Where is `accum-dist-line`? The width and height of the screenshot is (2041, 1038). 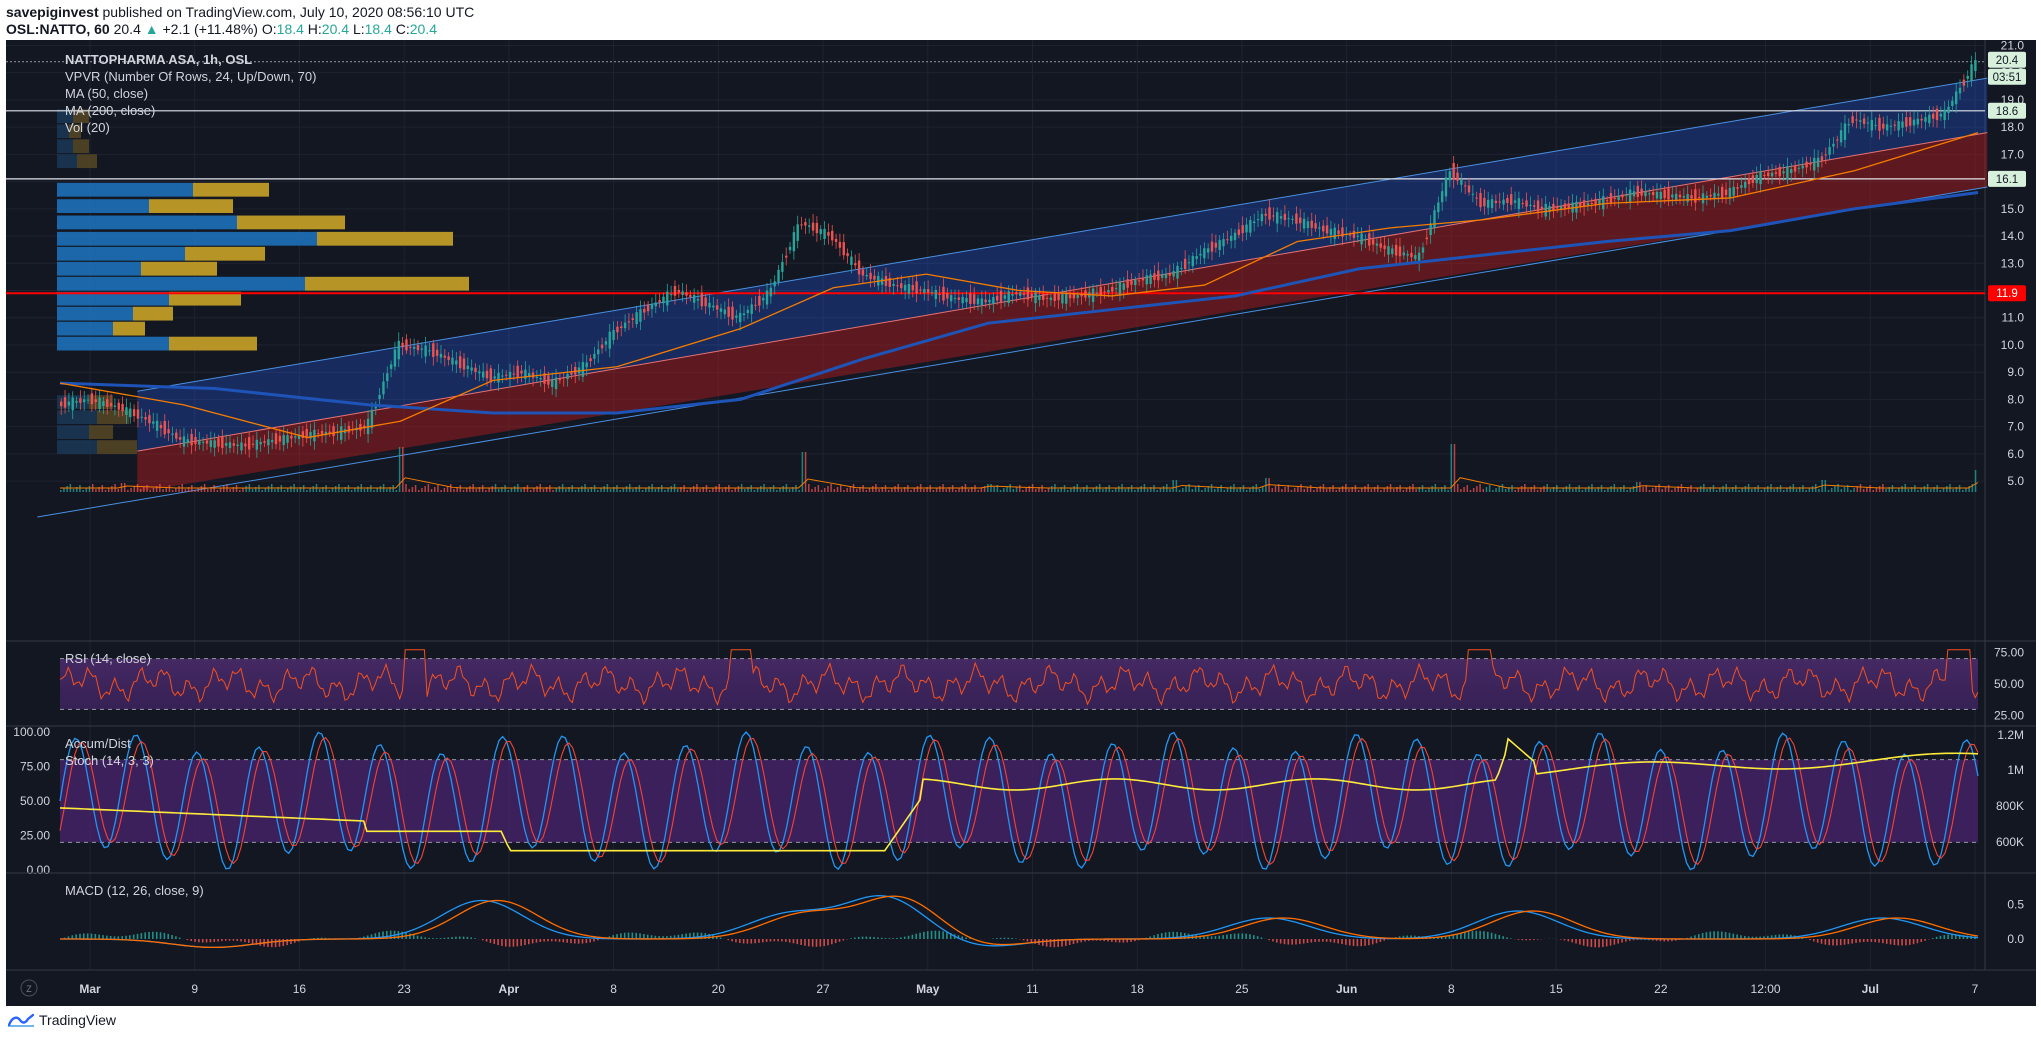
accum-dist-line is located at coordinates (1019, 794).